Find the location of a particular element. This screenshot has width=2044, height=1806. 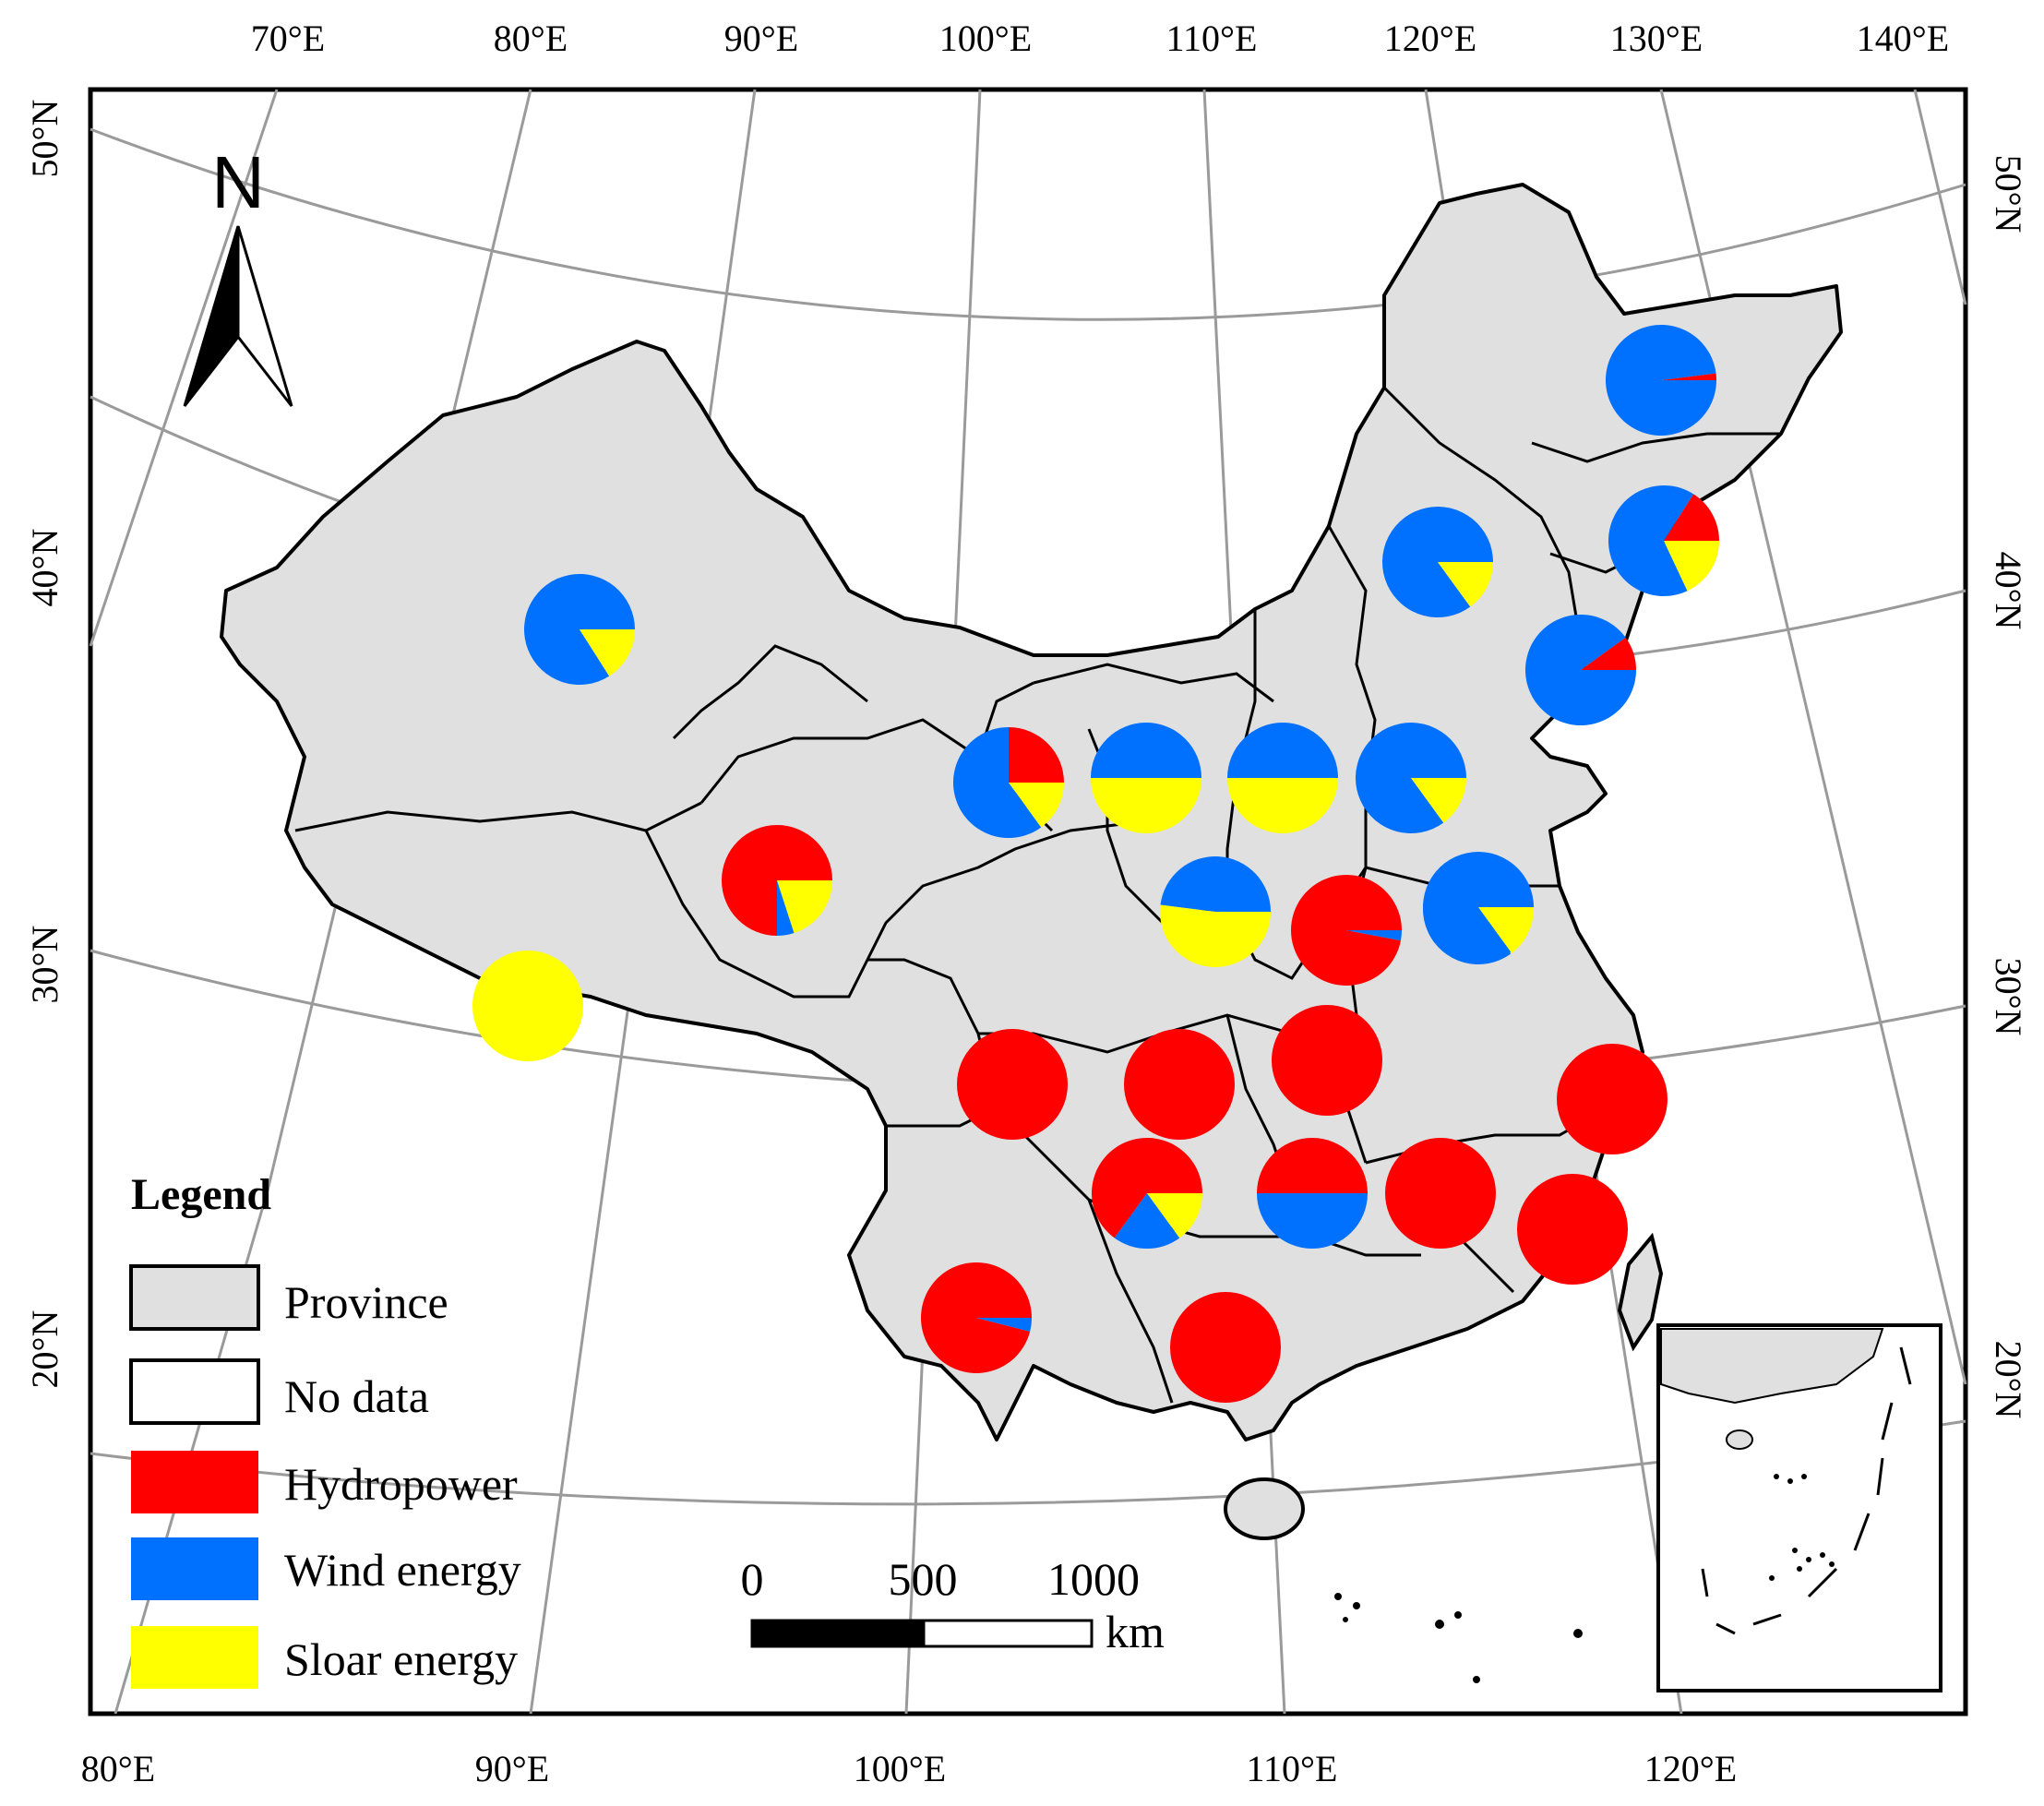

north-label: N is located at coordinates (238, 182).